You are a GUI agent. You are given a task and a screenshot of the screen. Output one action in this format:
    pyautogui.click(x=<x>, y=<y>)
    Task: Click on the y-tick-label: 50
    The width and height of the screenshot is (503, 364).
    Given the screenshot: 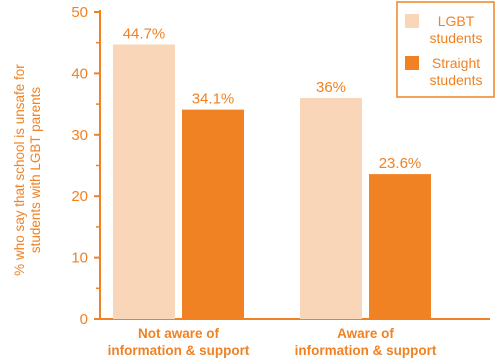 What is the action you would take?
    pyautogui.click(x=79, y=12)
    